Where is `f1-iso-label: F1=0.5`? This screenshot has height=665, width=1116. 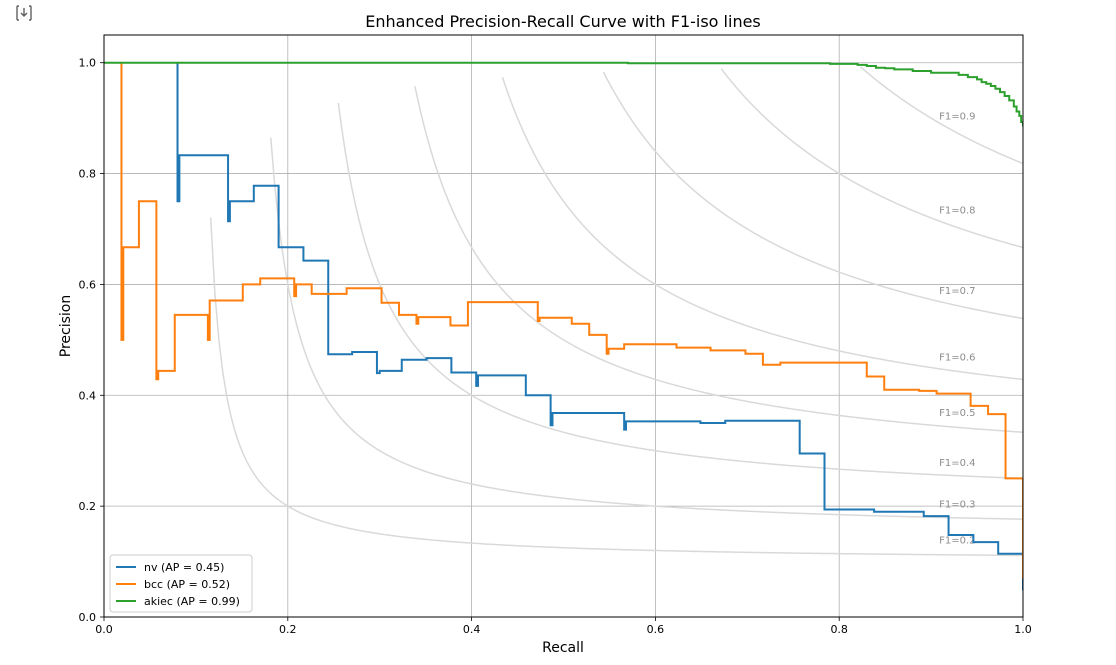
f1-iso-label: F1=0.5 is located at coordinates (957, 413).